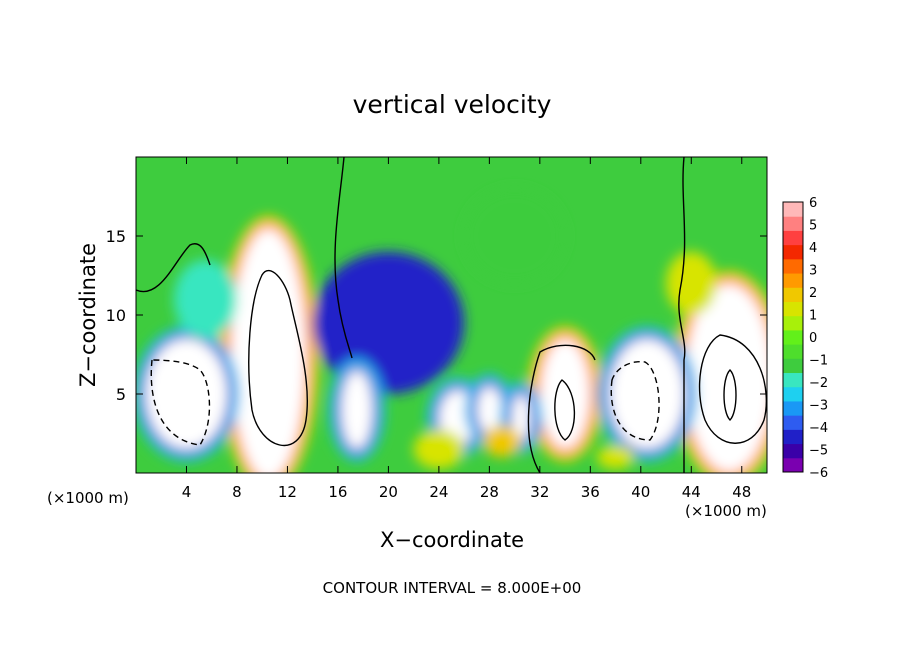 The image size is (904, 654). I want to click on colorbar-label: 1, so click(813, 316).